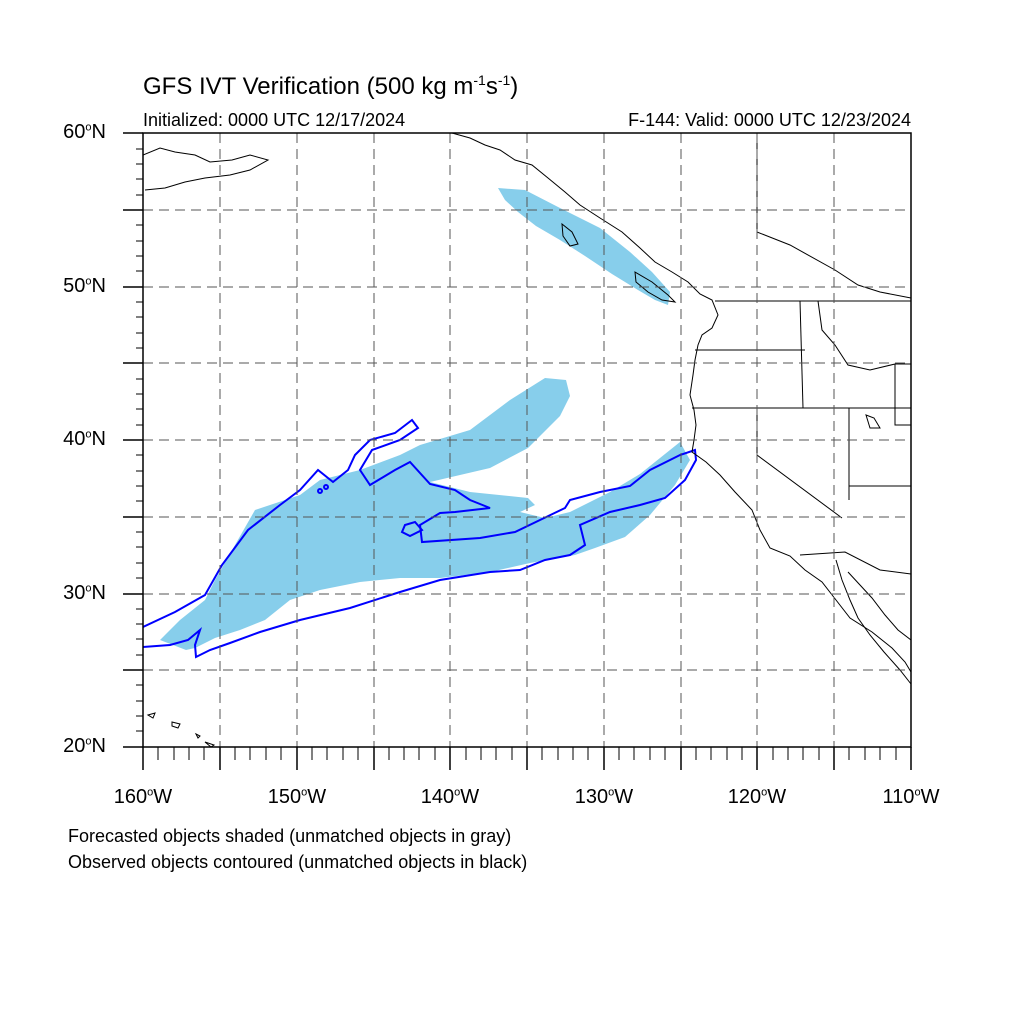  I want to click on lat-label-40: 40oN, so click(84, 439).